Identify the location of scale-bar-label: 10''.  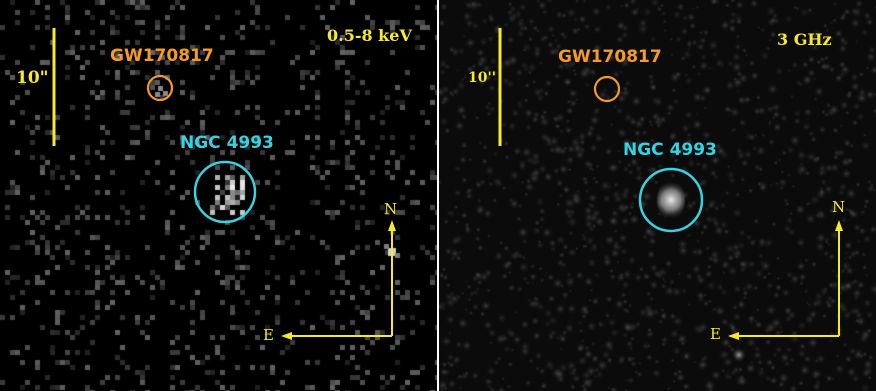
(482, 78).